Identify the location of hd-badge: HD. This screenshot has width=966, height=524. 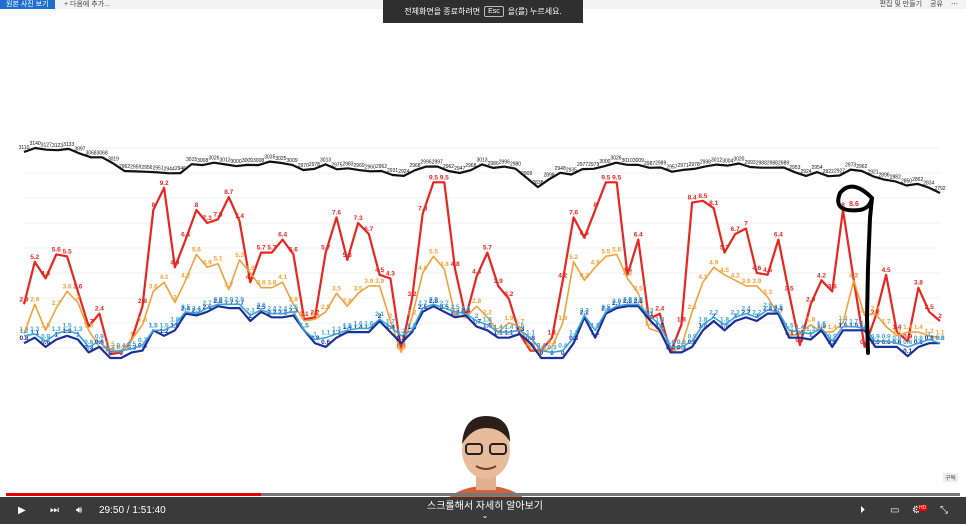
(923, 508).